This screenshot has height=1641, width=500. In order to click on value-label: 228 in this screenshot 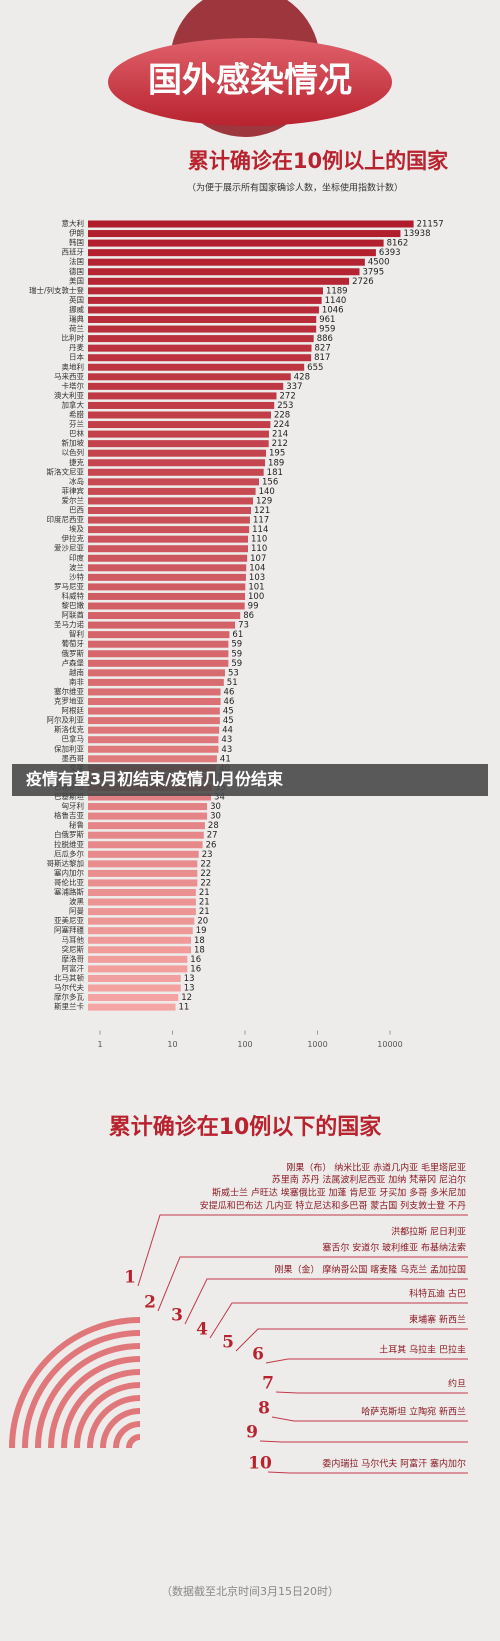, I will do `click(282, 416)`.